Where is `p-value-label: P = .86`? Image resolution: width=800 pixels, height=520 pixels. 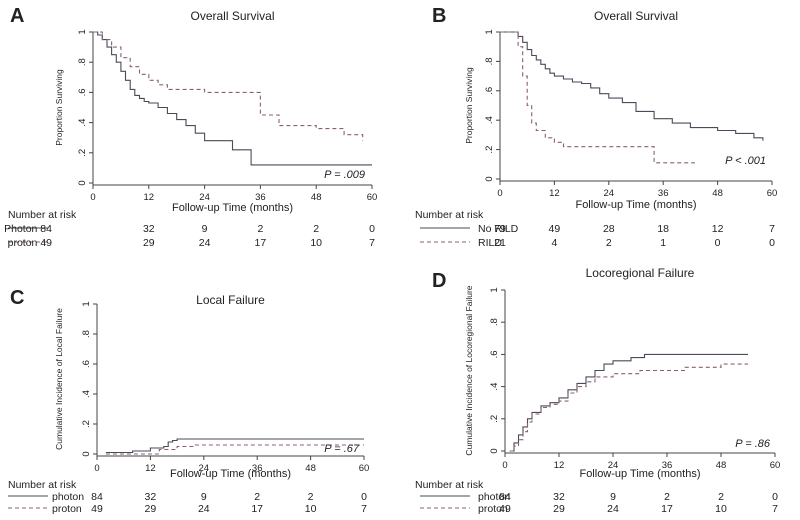
p-value-label: P = .86 is located at coordinates (753, 444).